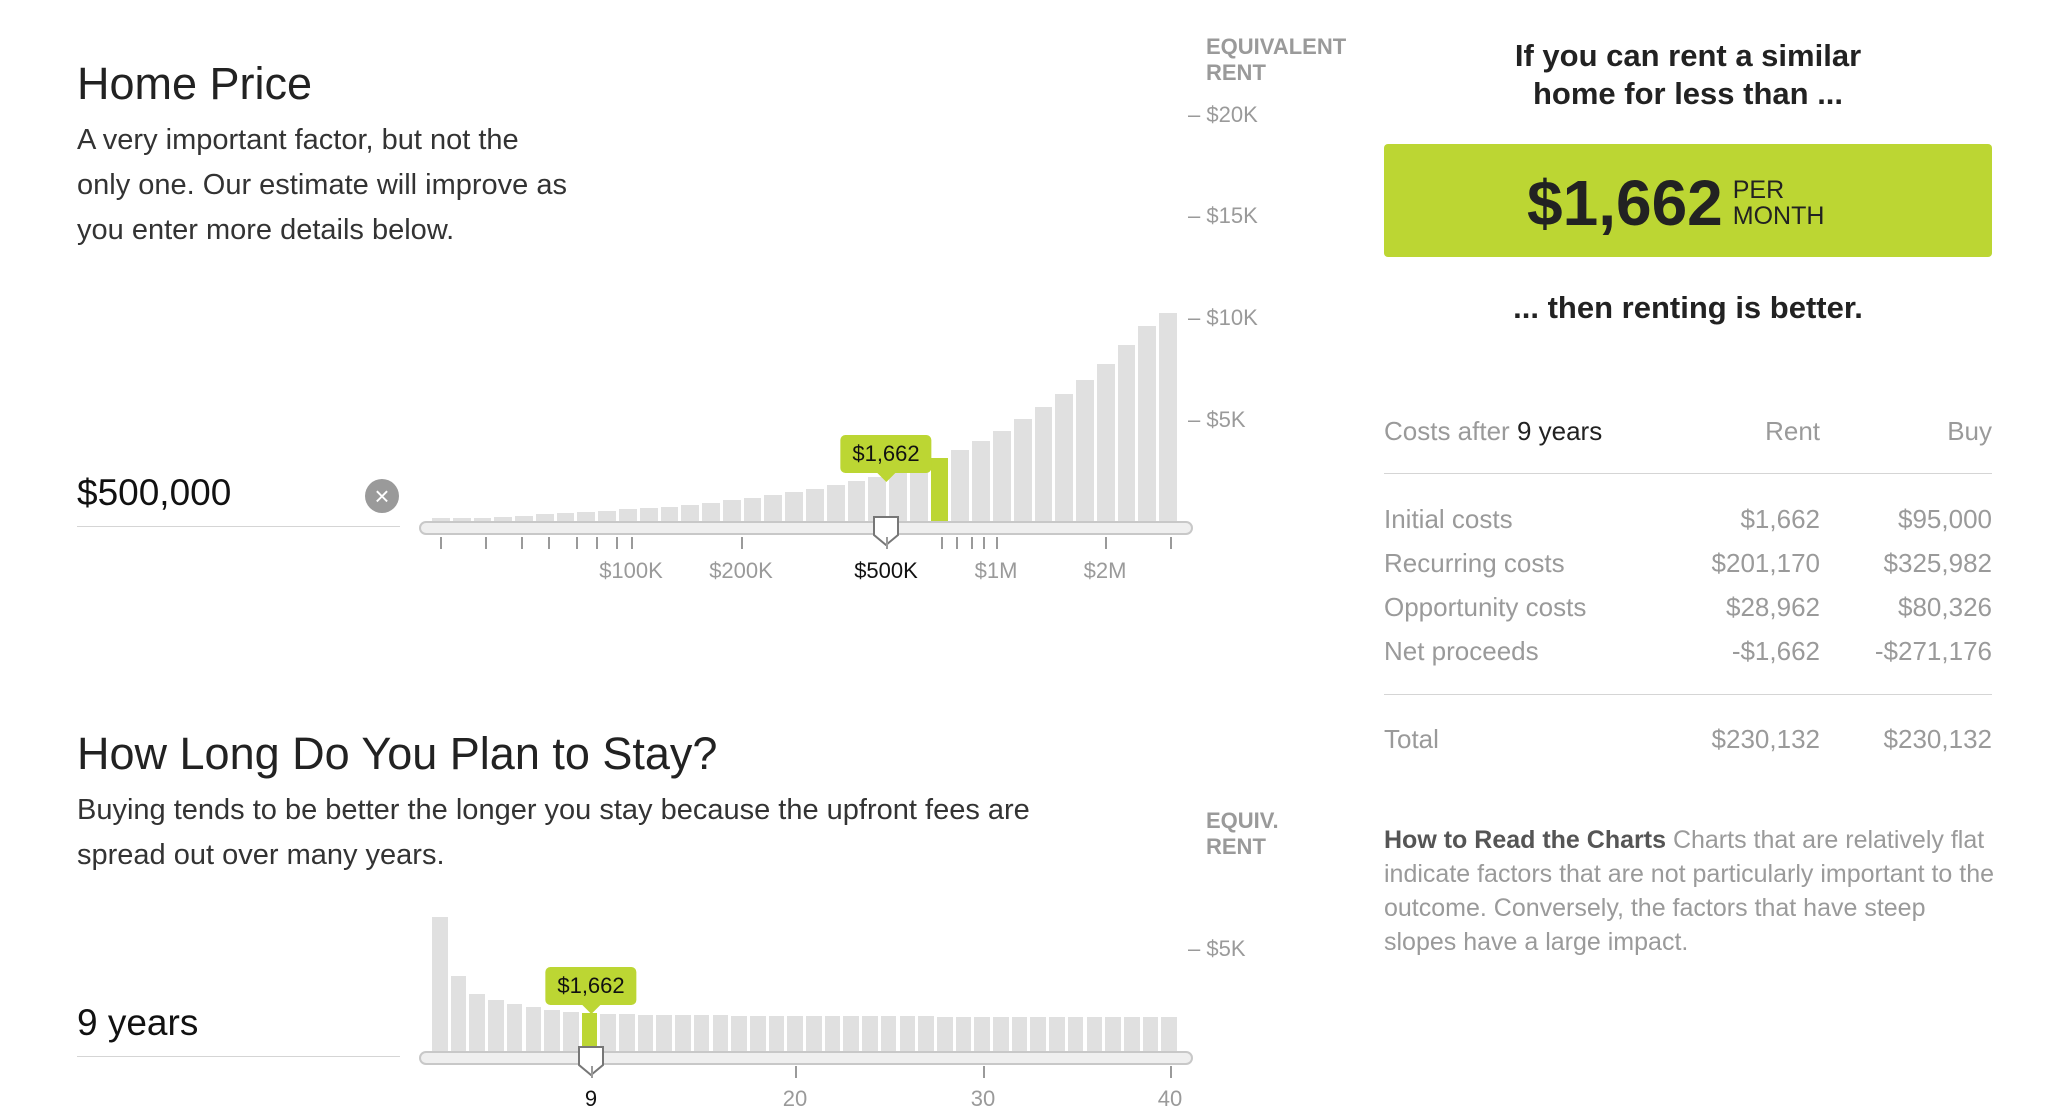  Describe the element at coordinates (1688, 473) in the screenshot. I see `table-divider-top` at that location.